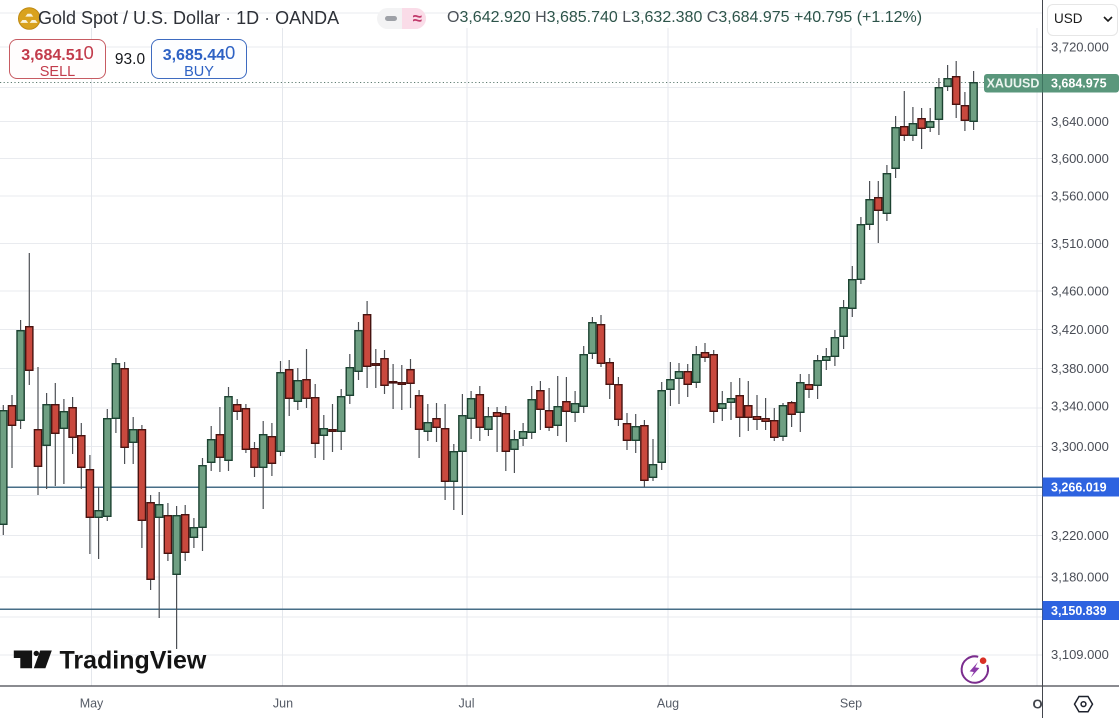 This screenshot has width=1119, height=718. Describe the element at coordinates (1080, 654) in the screenshot. I see `svg-text: 3,109.000` at that location.